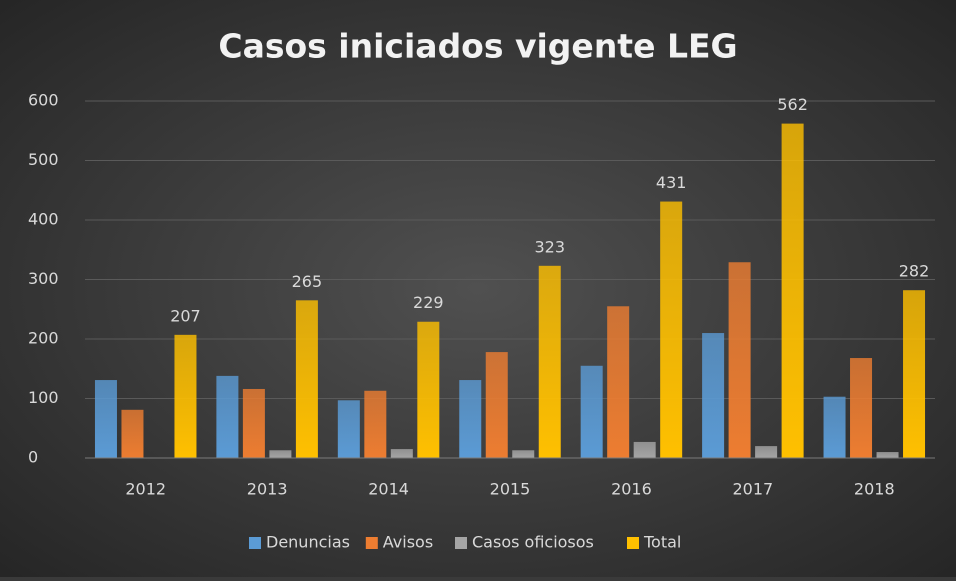  What do you see at coordinates (510, 489) in the screenshot?
I see `x-tick-label: 2015` at bounding box center [510, 489].